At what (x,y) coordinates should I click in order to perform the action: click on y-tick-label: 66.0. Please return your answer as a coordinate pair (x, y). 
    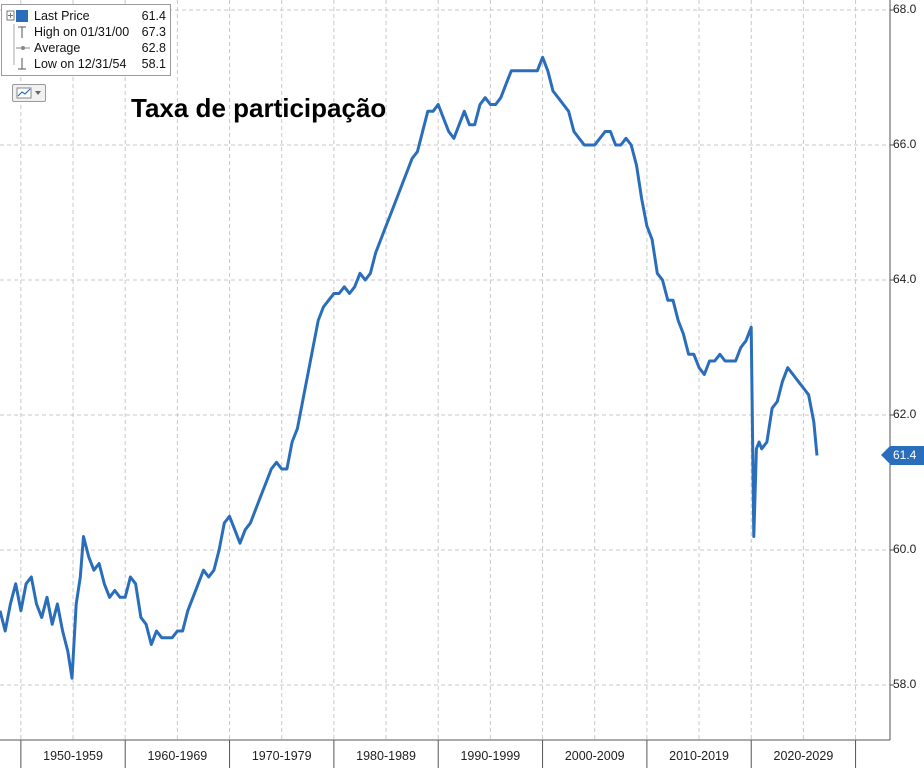
    Looking at the image, I should click on (905, 144).